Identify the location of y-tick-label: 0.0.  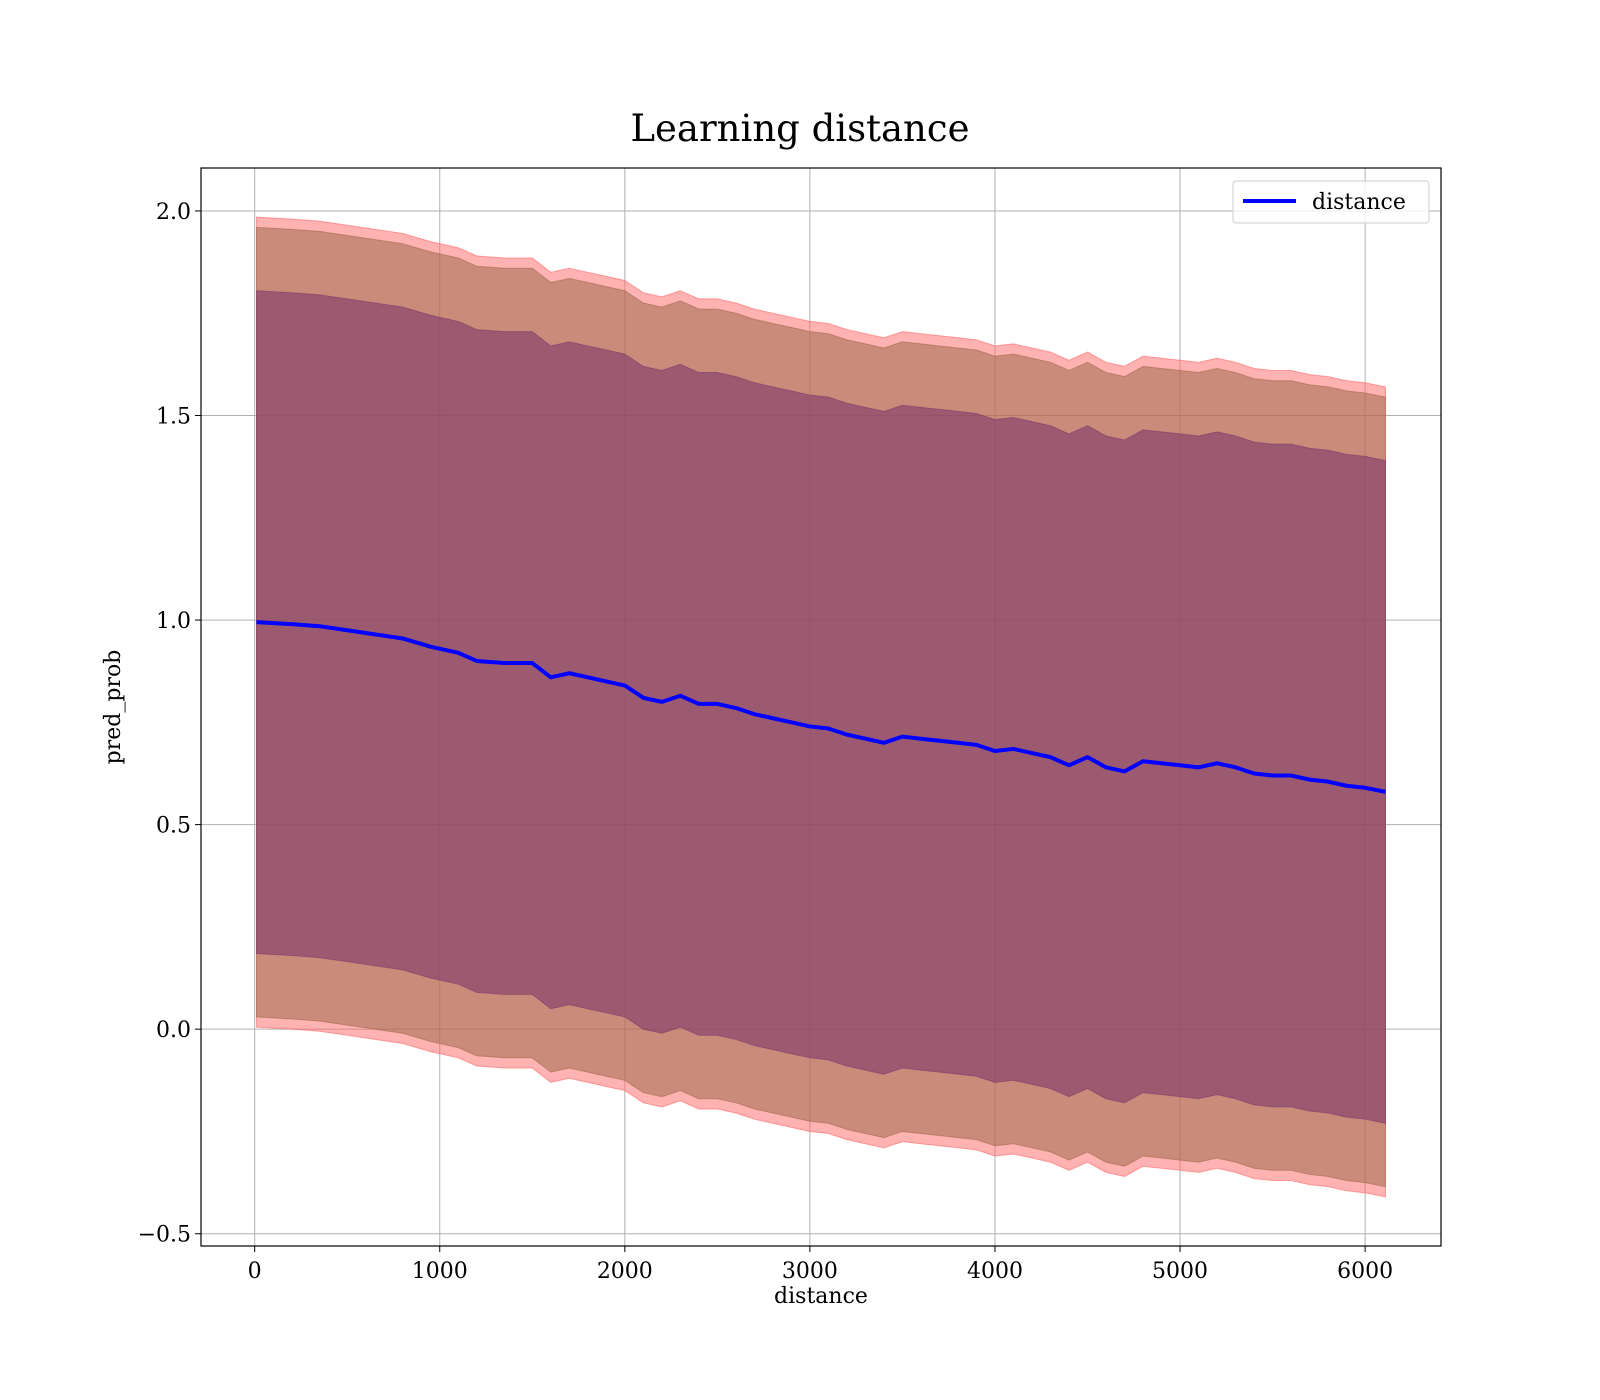
(173, 1030).